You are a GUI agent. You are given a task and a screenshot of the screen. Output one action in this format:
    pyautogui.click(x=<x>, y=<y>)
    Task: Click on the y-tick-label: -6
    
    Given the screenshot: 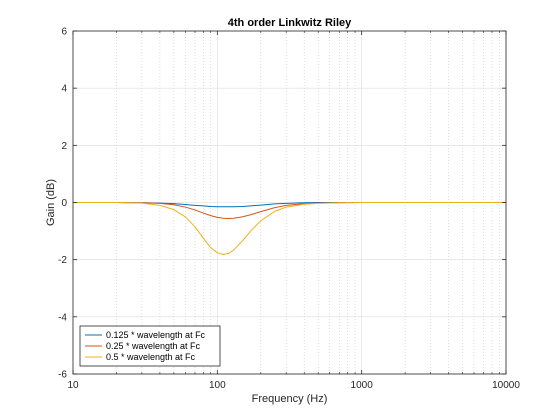 What is the action you would take?
    pyautogui.click(x=62, y=375)
    